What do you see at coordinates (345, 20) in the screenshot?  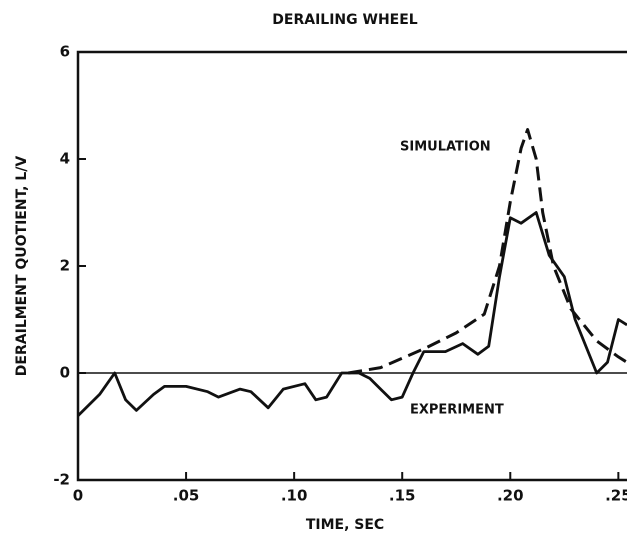 I see `chart-title: DERAILING WHEEL` at bounding box center [345, 20].